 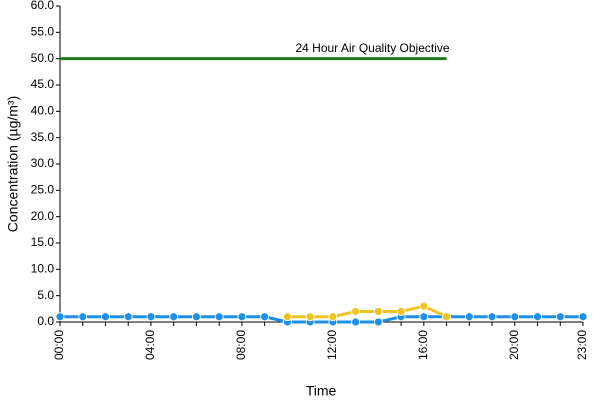 What do you see at coordinates (321, 391) in the screenshot?
I see `x-axis-label: Time` at bounding box center [321, 391].